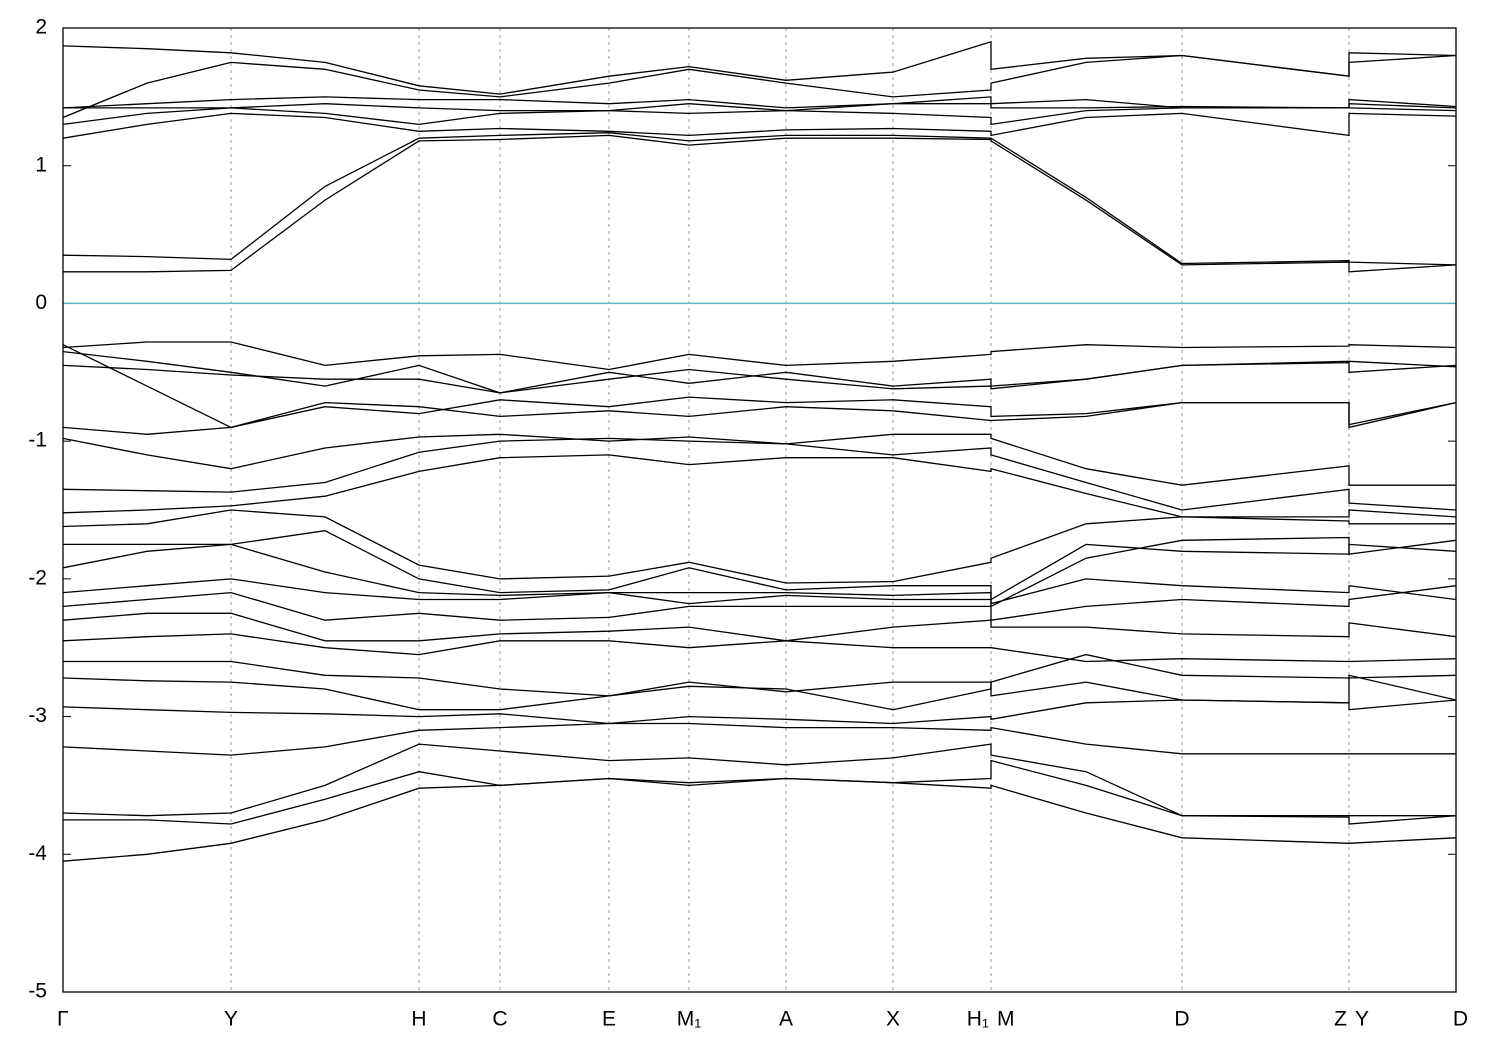 The height and width of the screenshot is (1050, 1500). Describe the element at coordinates (978, 1019) in the screenshot. I see `x-tick-label: H₁` at that location.